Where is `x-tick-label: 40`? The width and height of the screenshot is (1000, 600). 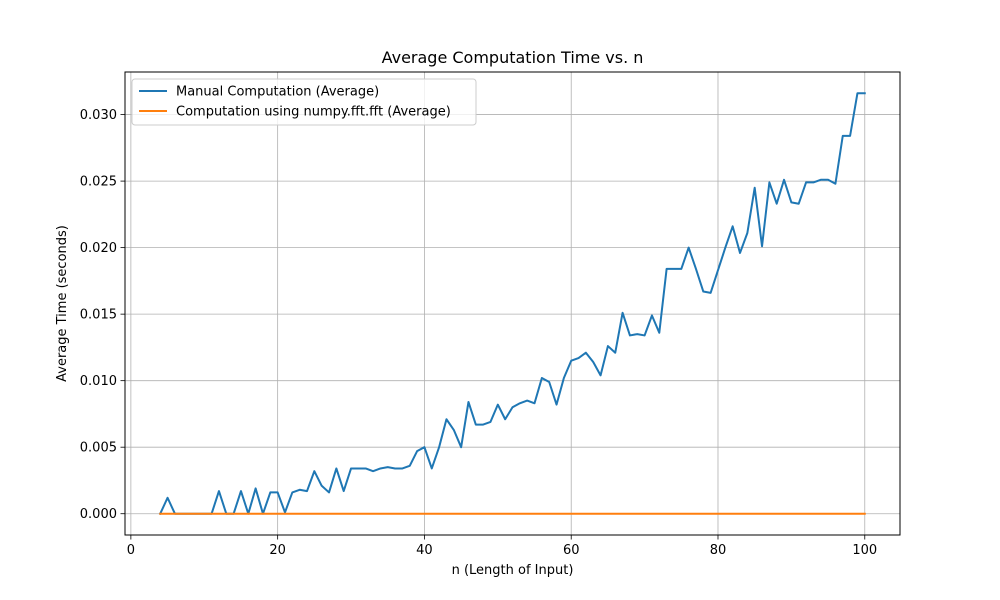 x-tick-label: 40 is located at coordinates (424, 550).